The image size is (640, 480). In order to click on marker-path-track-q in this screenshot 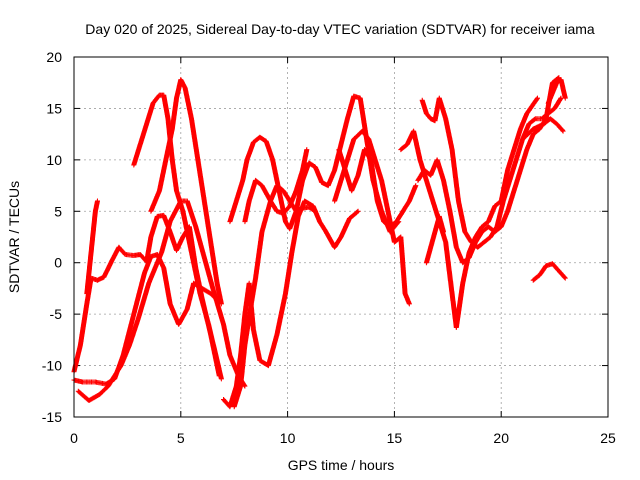, I will do `click(543, 129)`.